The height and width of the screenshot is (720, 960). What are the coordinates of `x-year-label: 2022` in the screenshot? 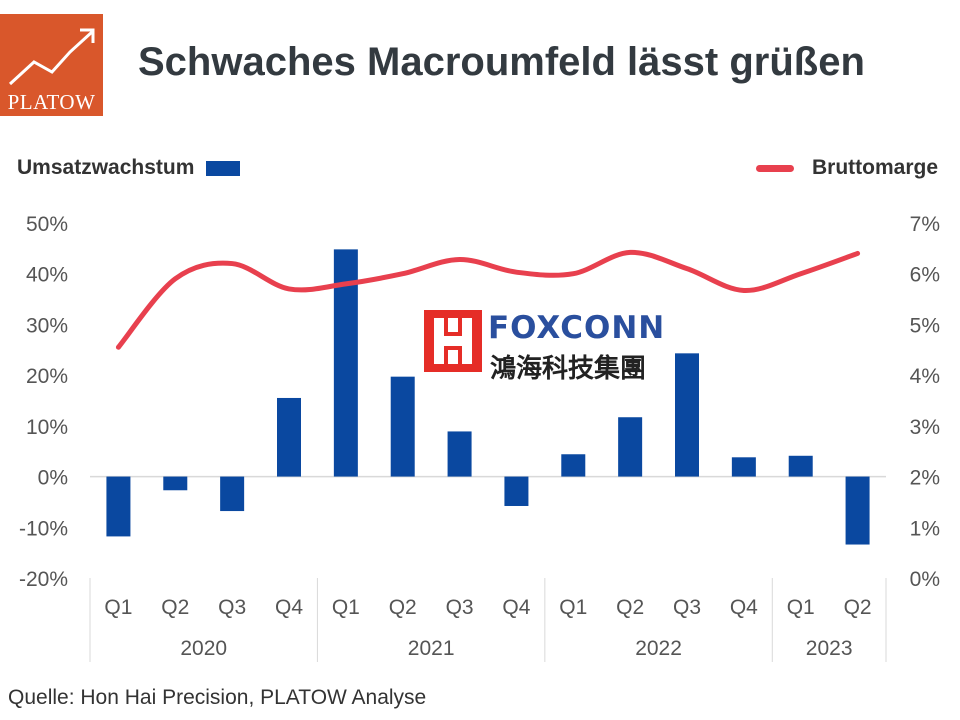 It's located at (658, 648).